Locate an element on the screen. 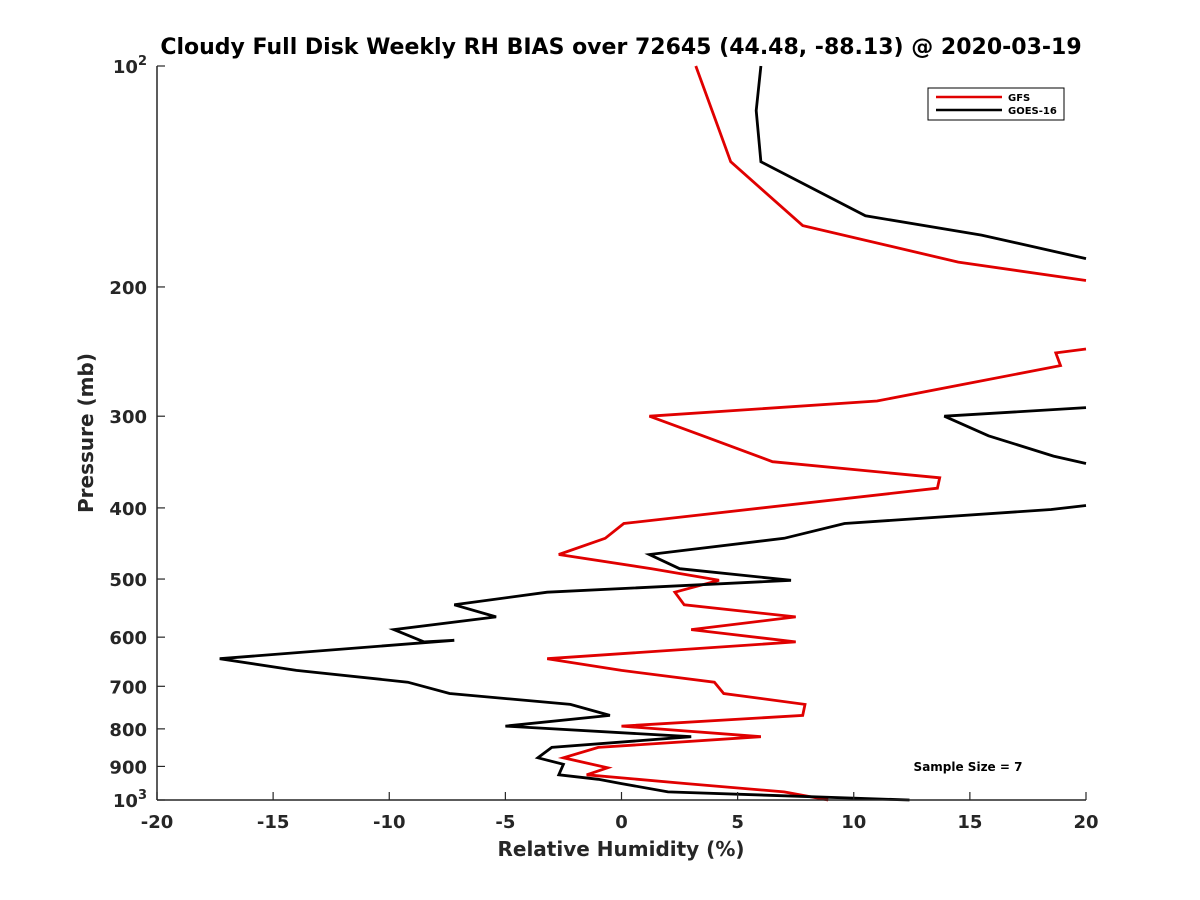 This screenshot has width=1200, height=900. x-axis-label: Relative Humidity (%) is located at coordinates (620, 849).